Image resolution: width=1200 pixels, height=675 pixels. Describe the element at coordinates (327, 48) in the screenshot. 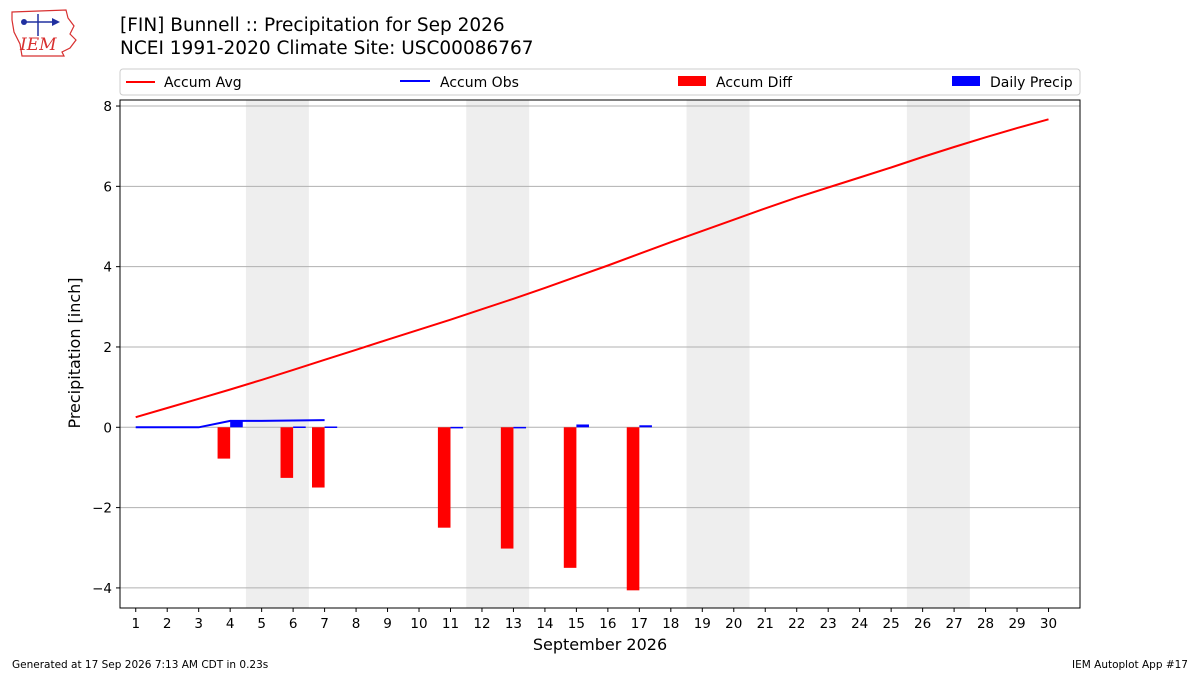

I see `chart-subtitle: NCEI 1991-2020 Climate Site: USC00086767` at that location.